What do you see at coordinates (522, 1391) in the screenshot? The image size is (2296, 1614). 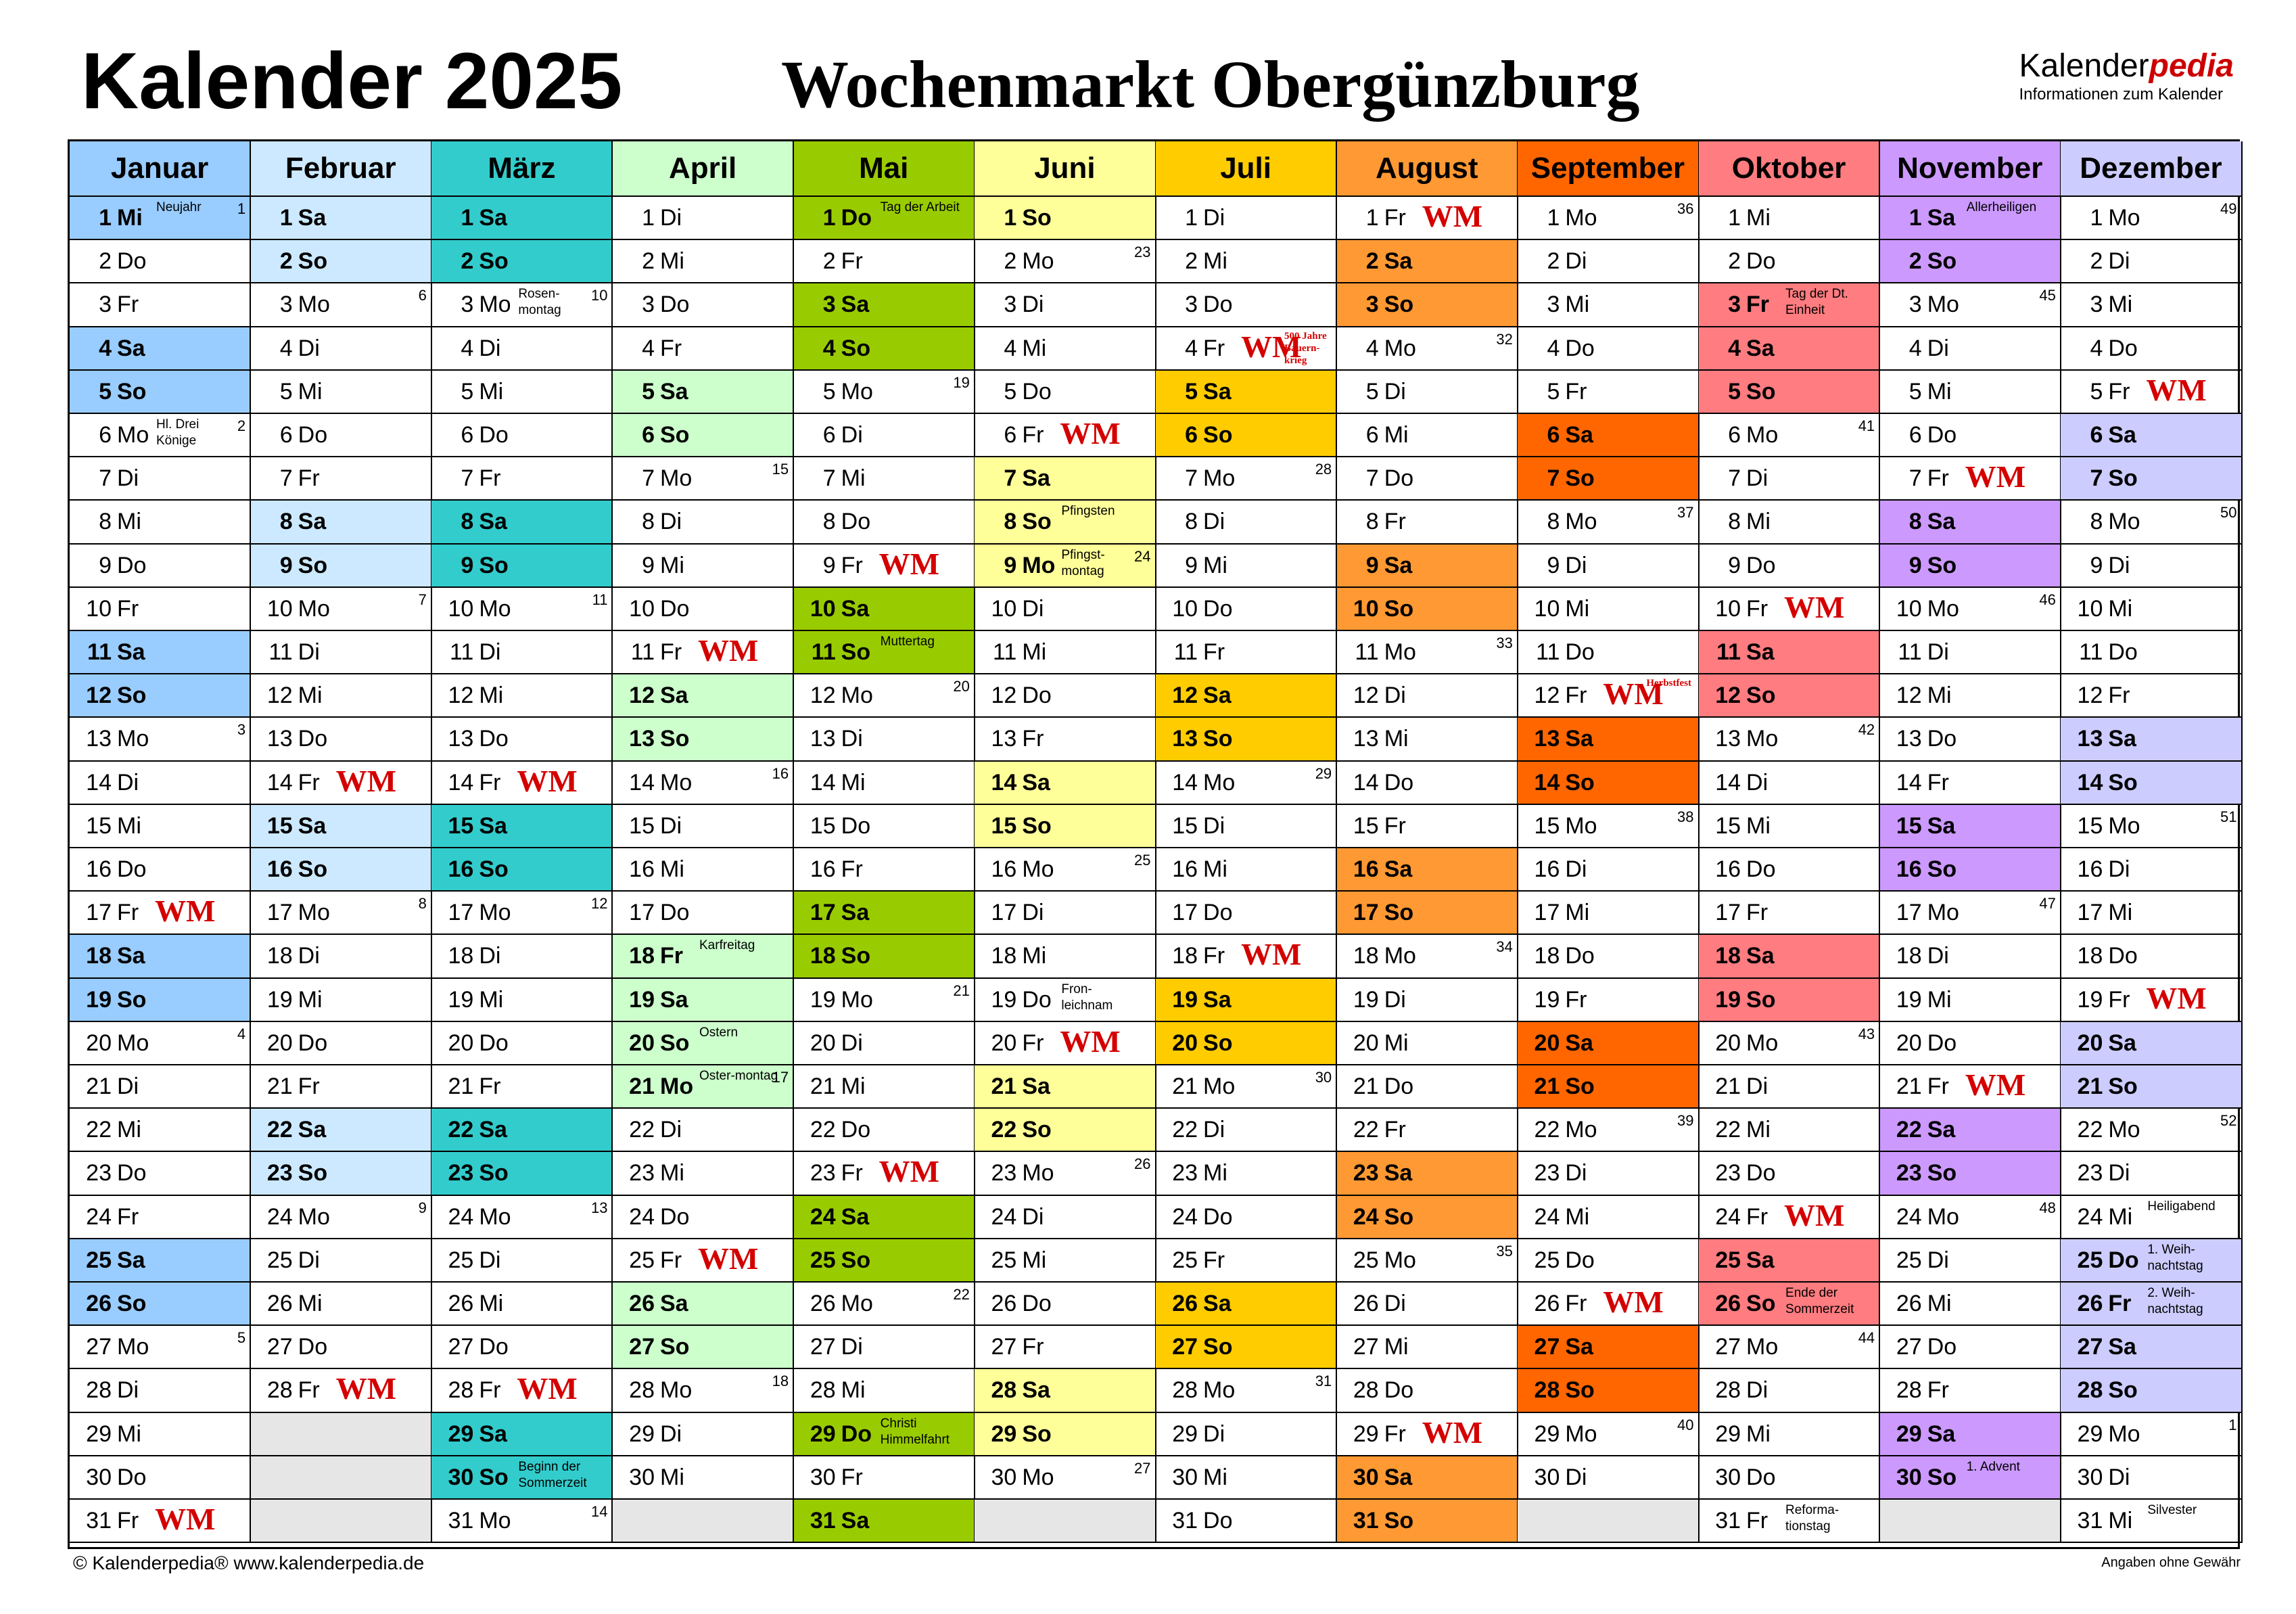 I see `day-cell: 28 Fr WM` at bounding box center [522, 1391].